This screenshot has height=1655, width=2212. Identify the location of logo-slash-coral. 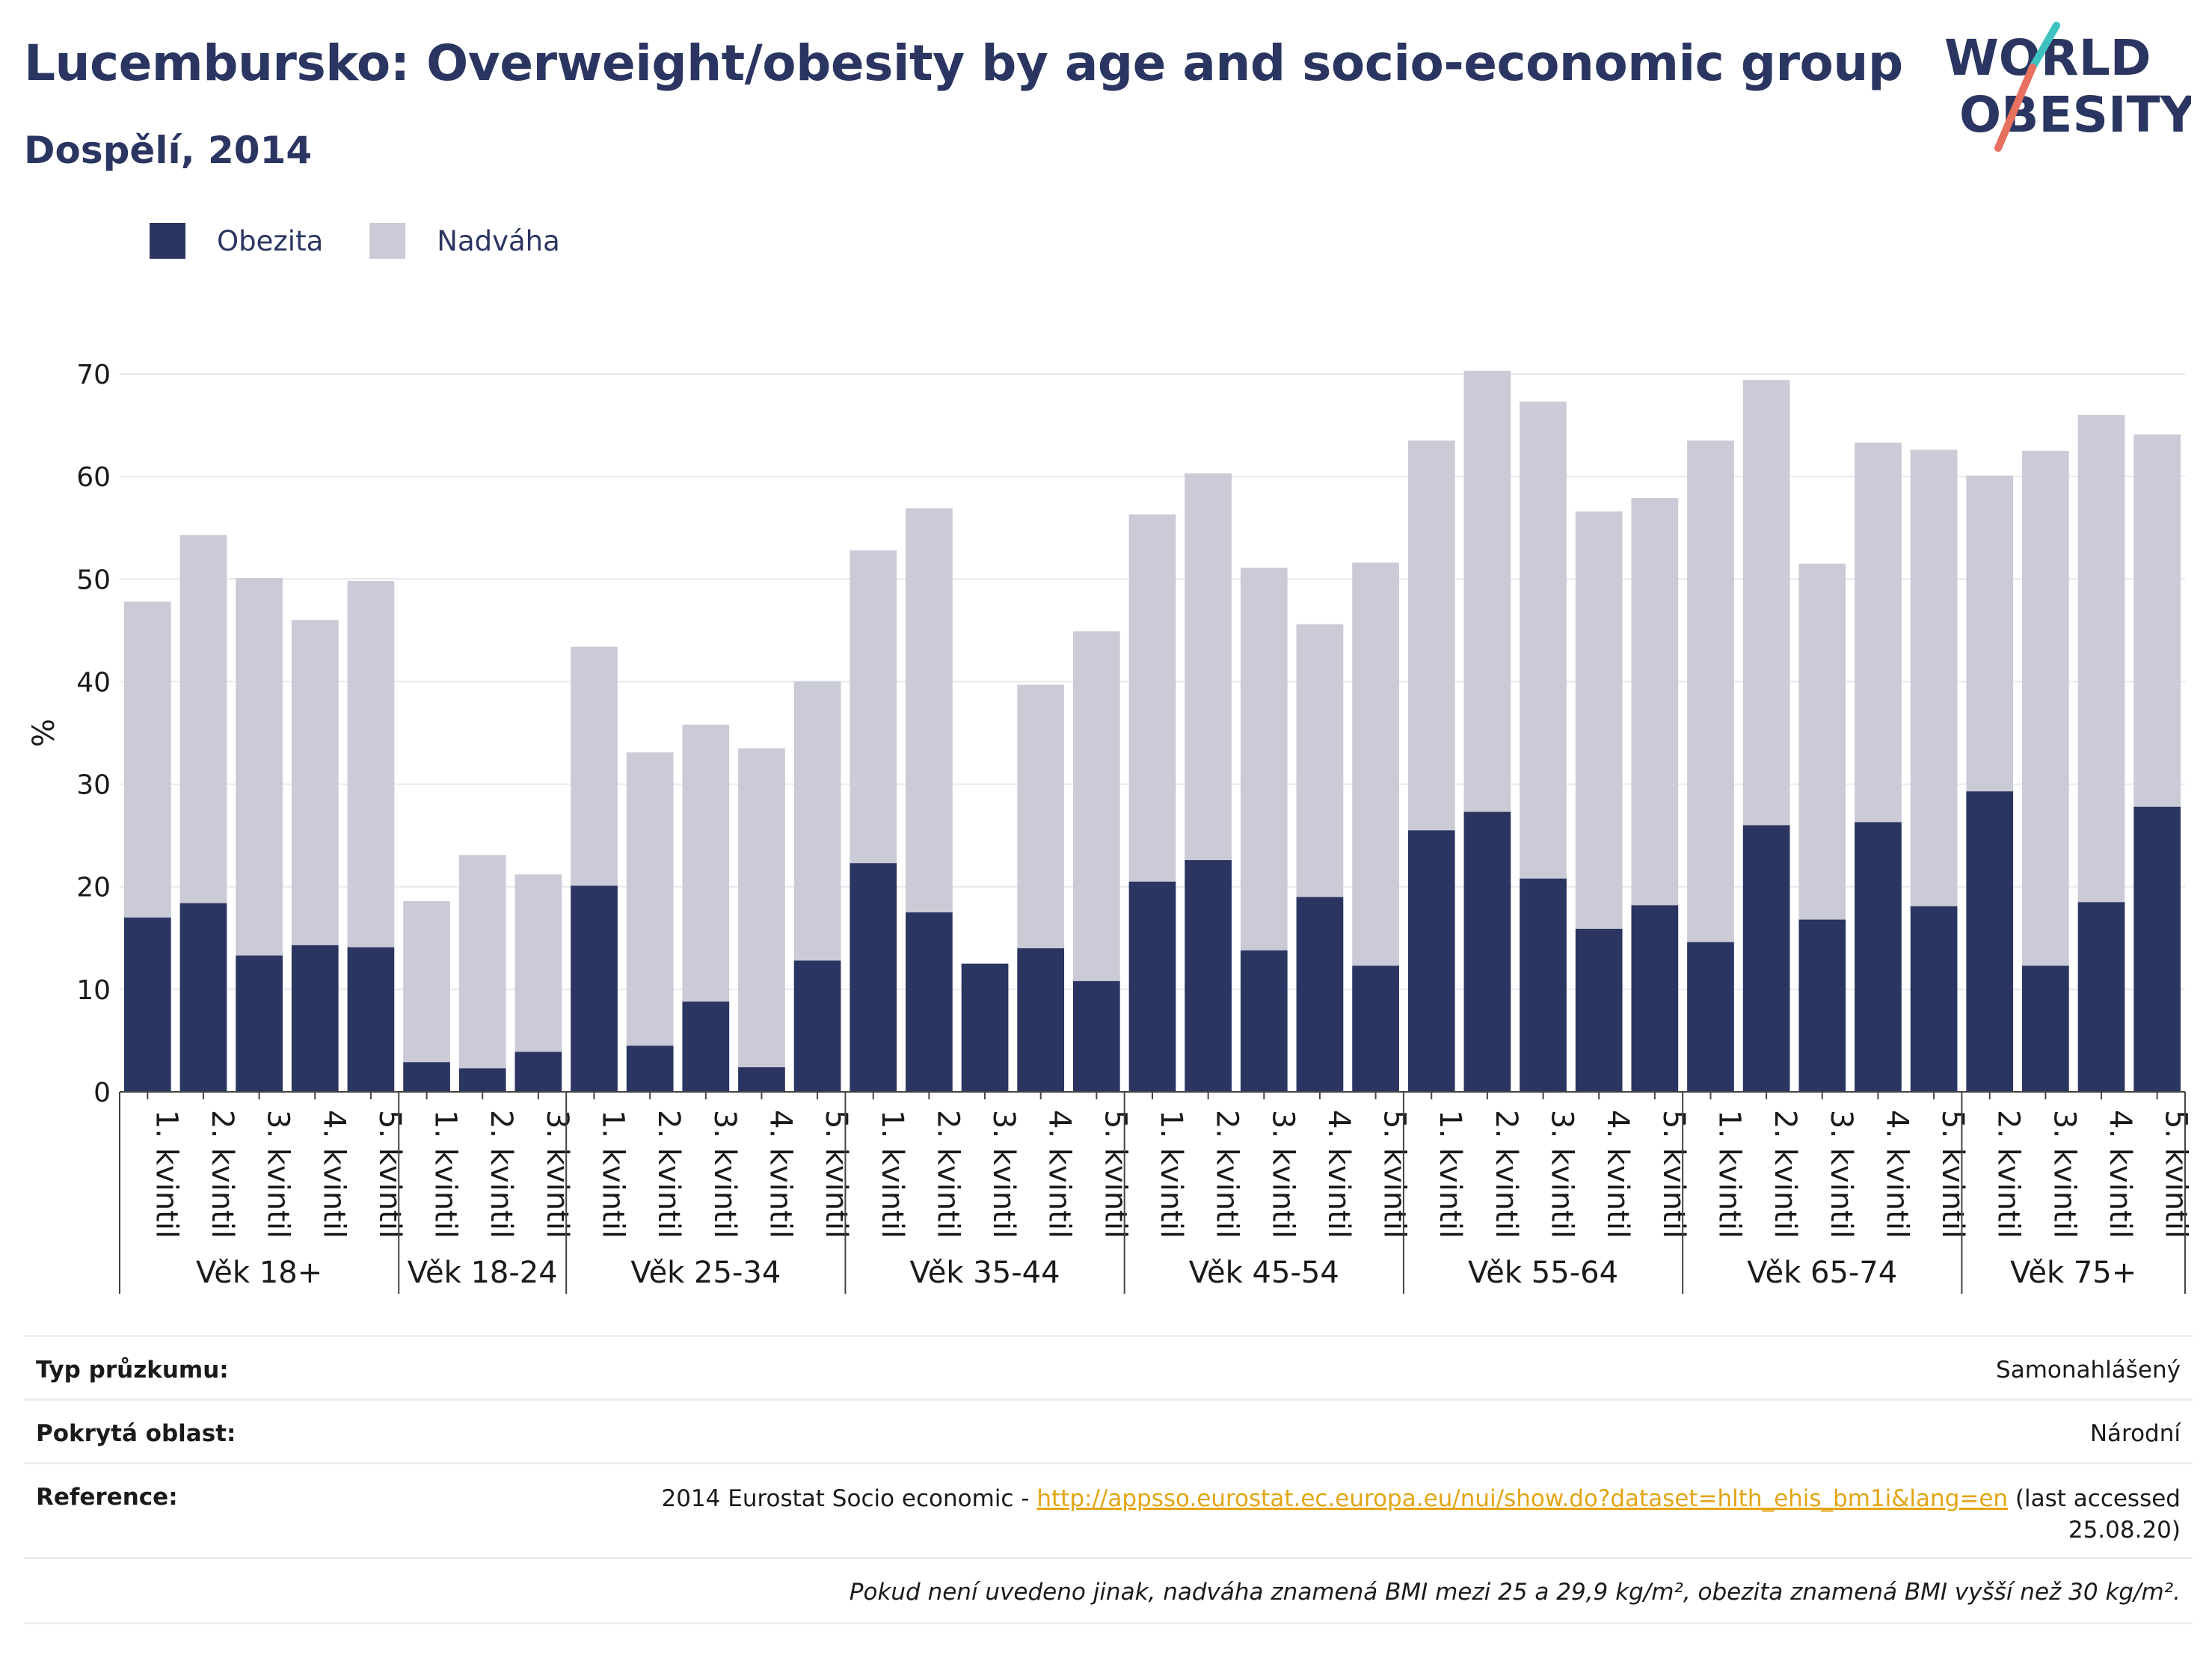
(2015, 108).